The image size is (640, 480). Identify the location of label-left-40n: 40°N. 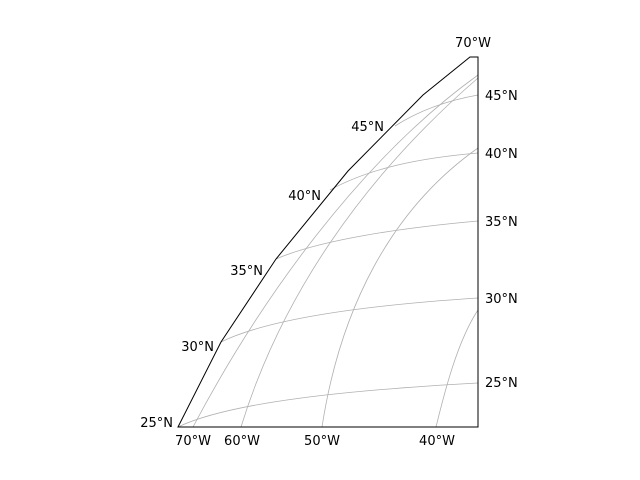
(304, 196).